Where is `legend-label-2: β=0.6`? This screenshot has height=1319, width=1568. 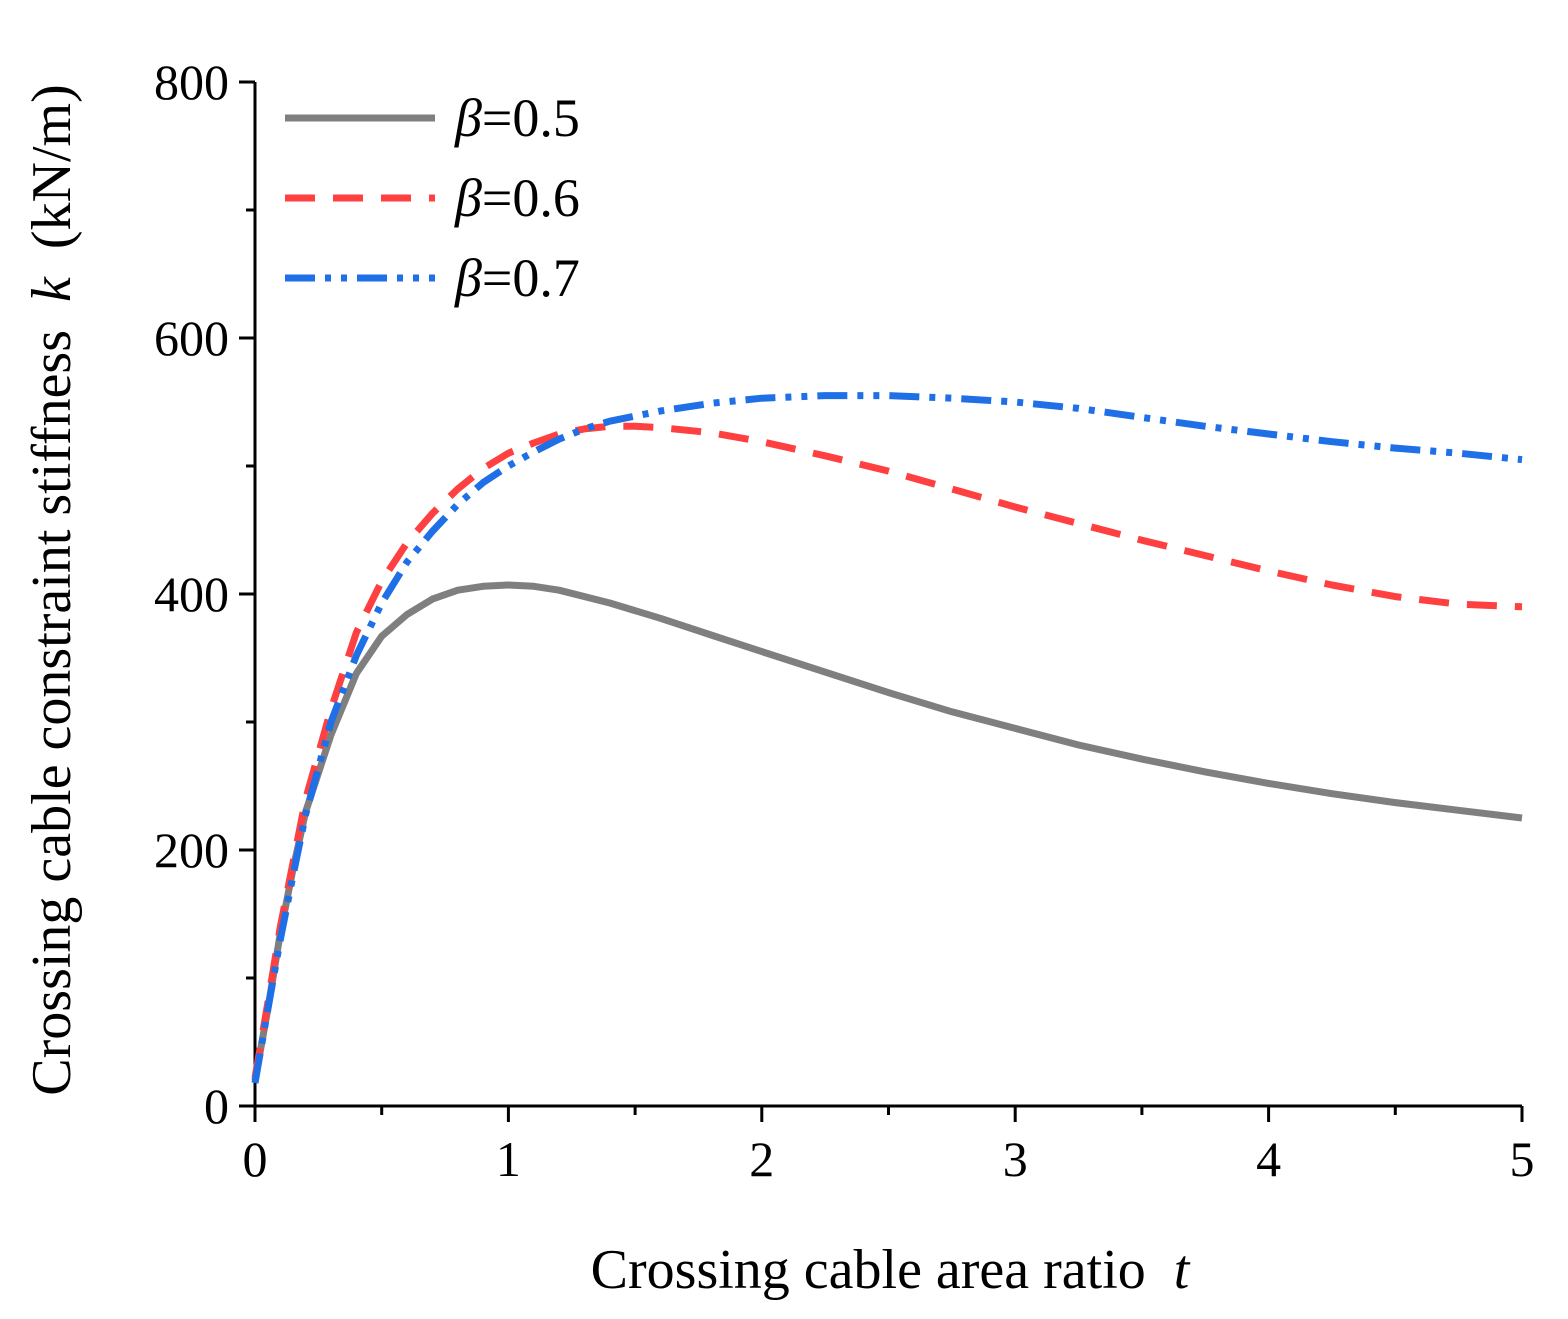 legend-label-2: β=0.6 is located at coordinates (517, 198).